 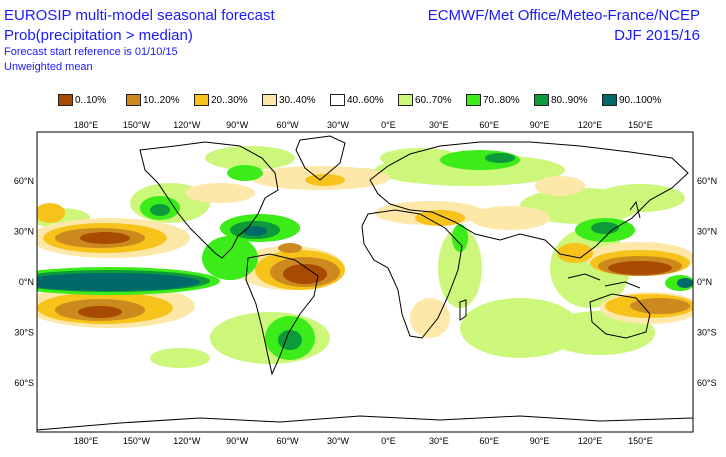 I want to click on legend-item: 0..10%, so click(x=82, y=100).